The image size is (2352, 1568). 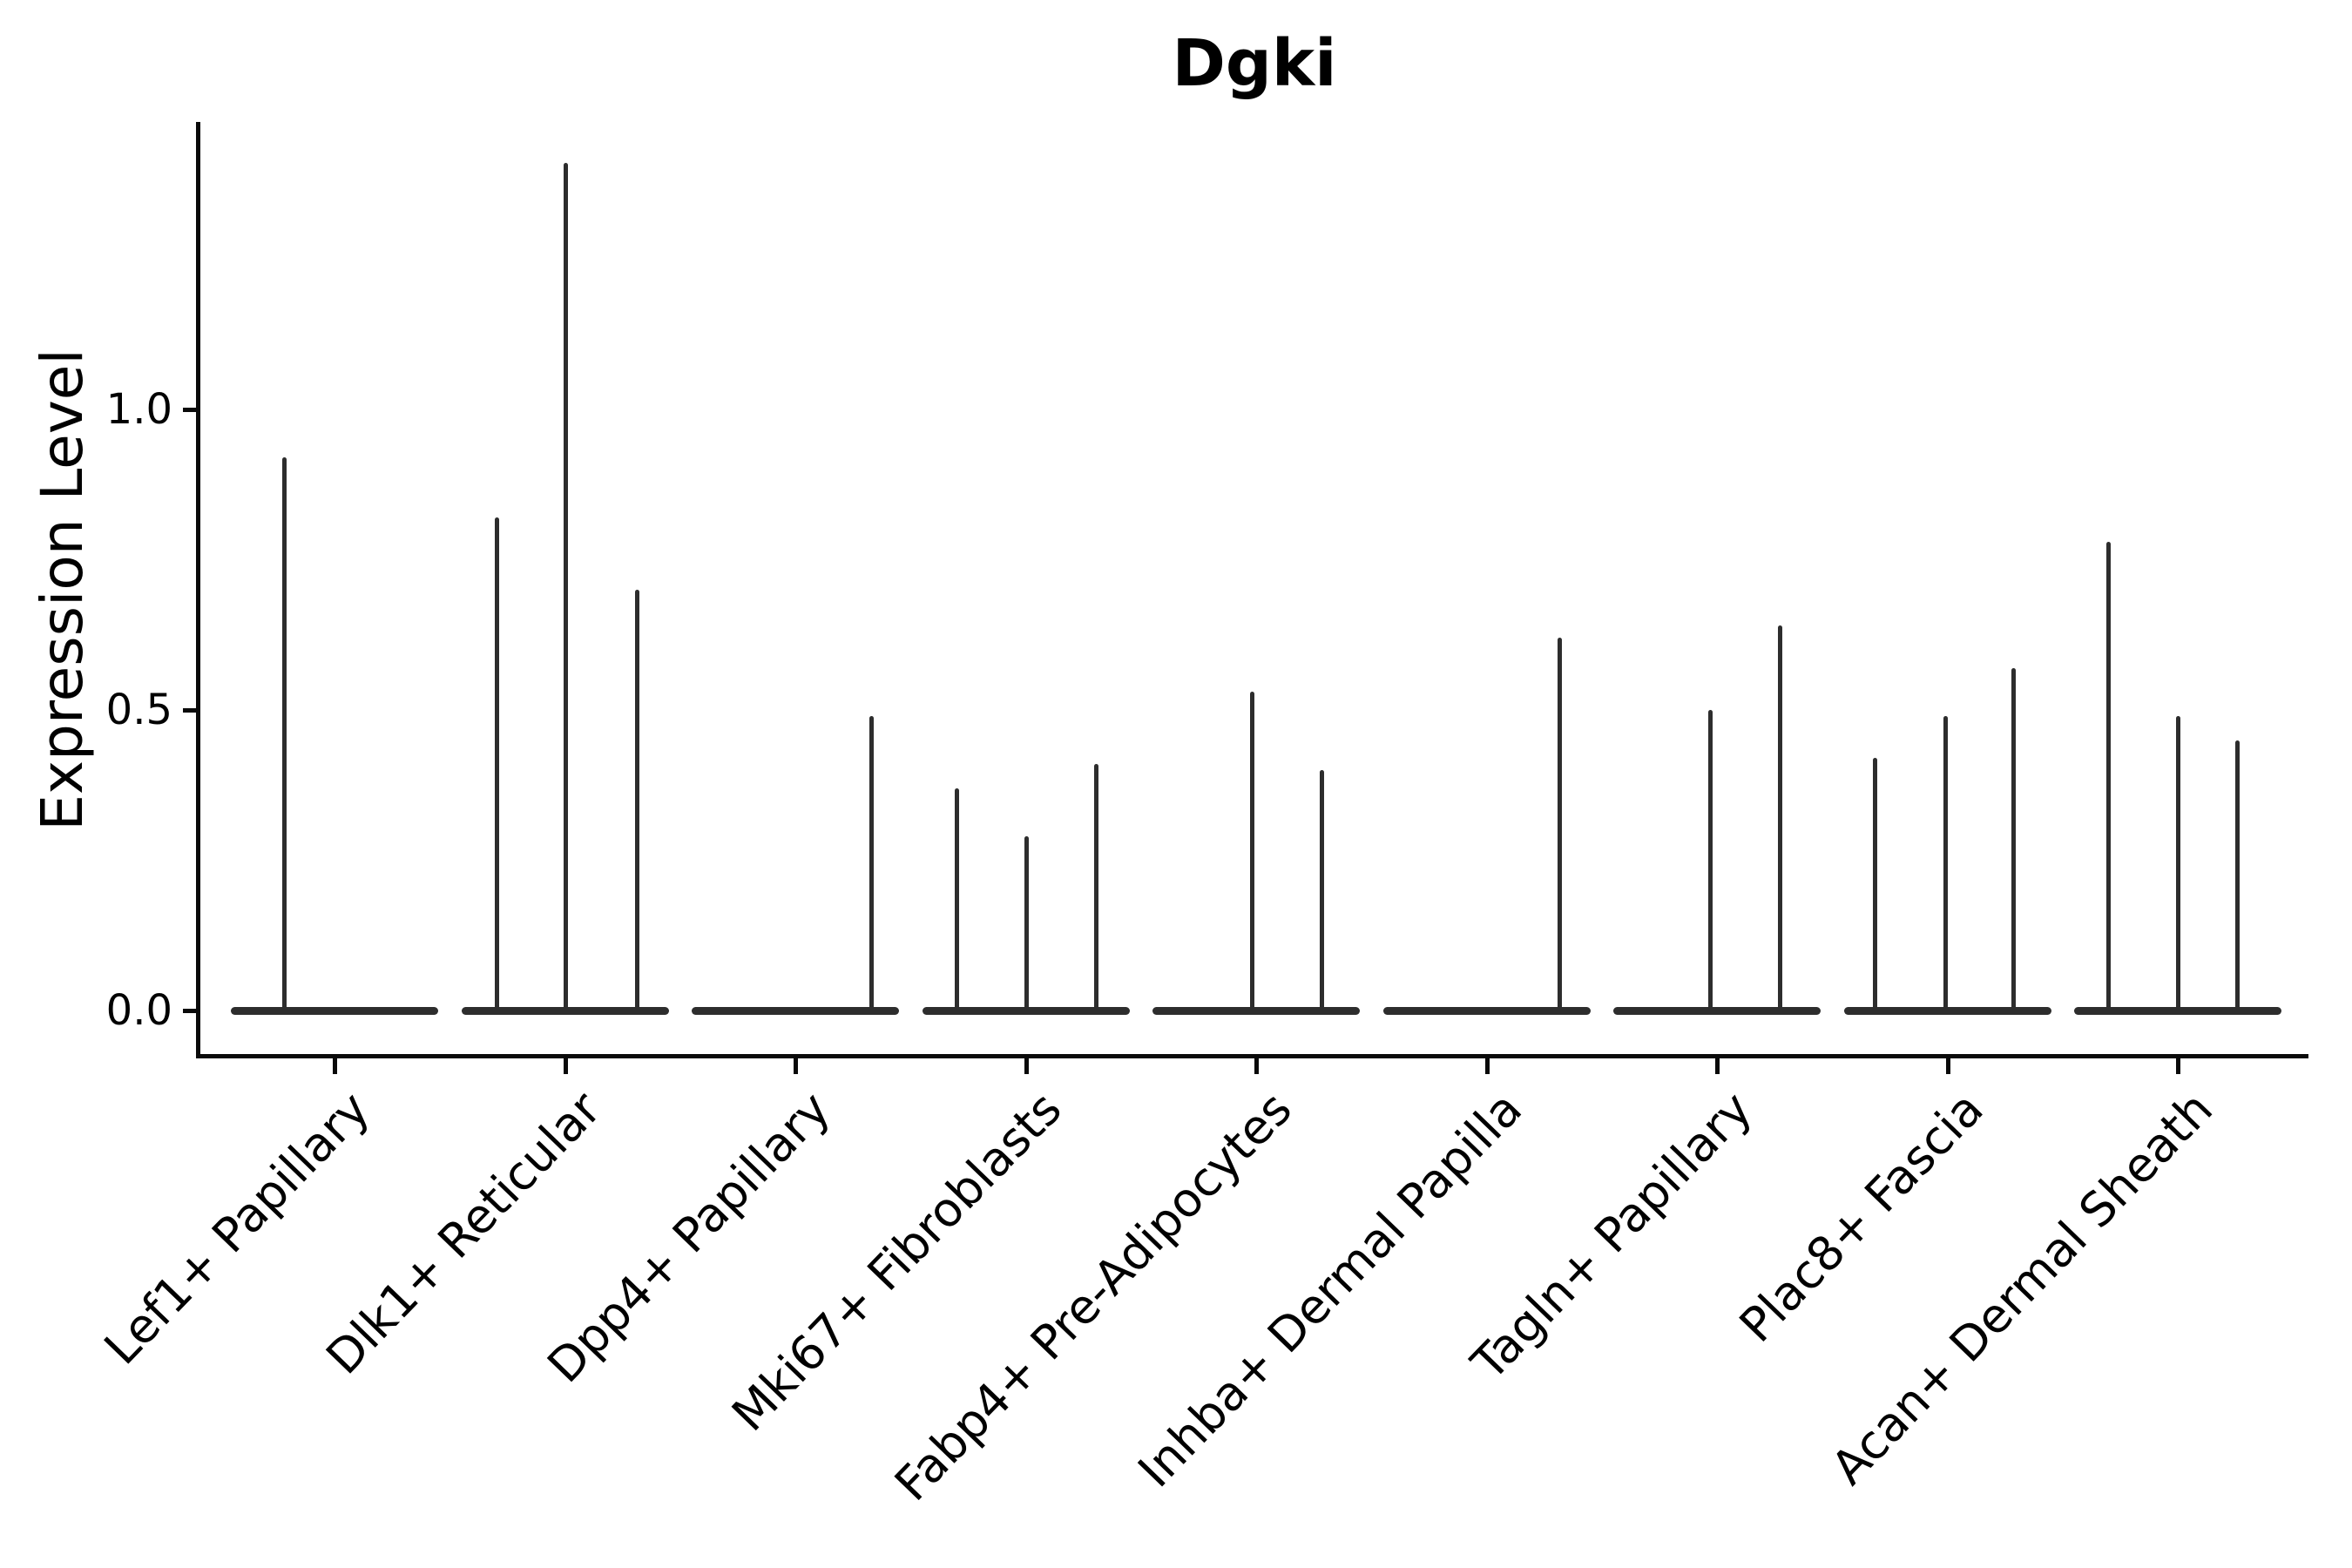 What do you see at coordinates (138, 710) in the screenshot?
I see `y-tick-label: 0.5` at bounding box center [138, 710].